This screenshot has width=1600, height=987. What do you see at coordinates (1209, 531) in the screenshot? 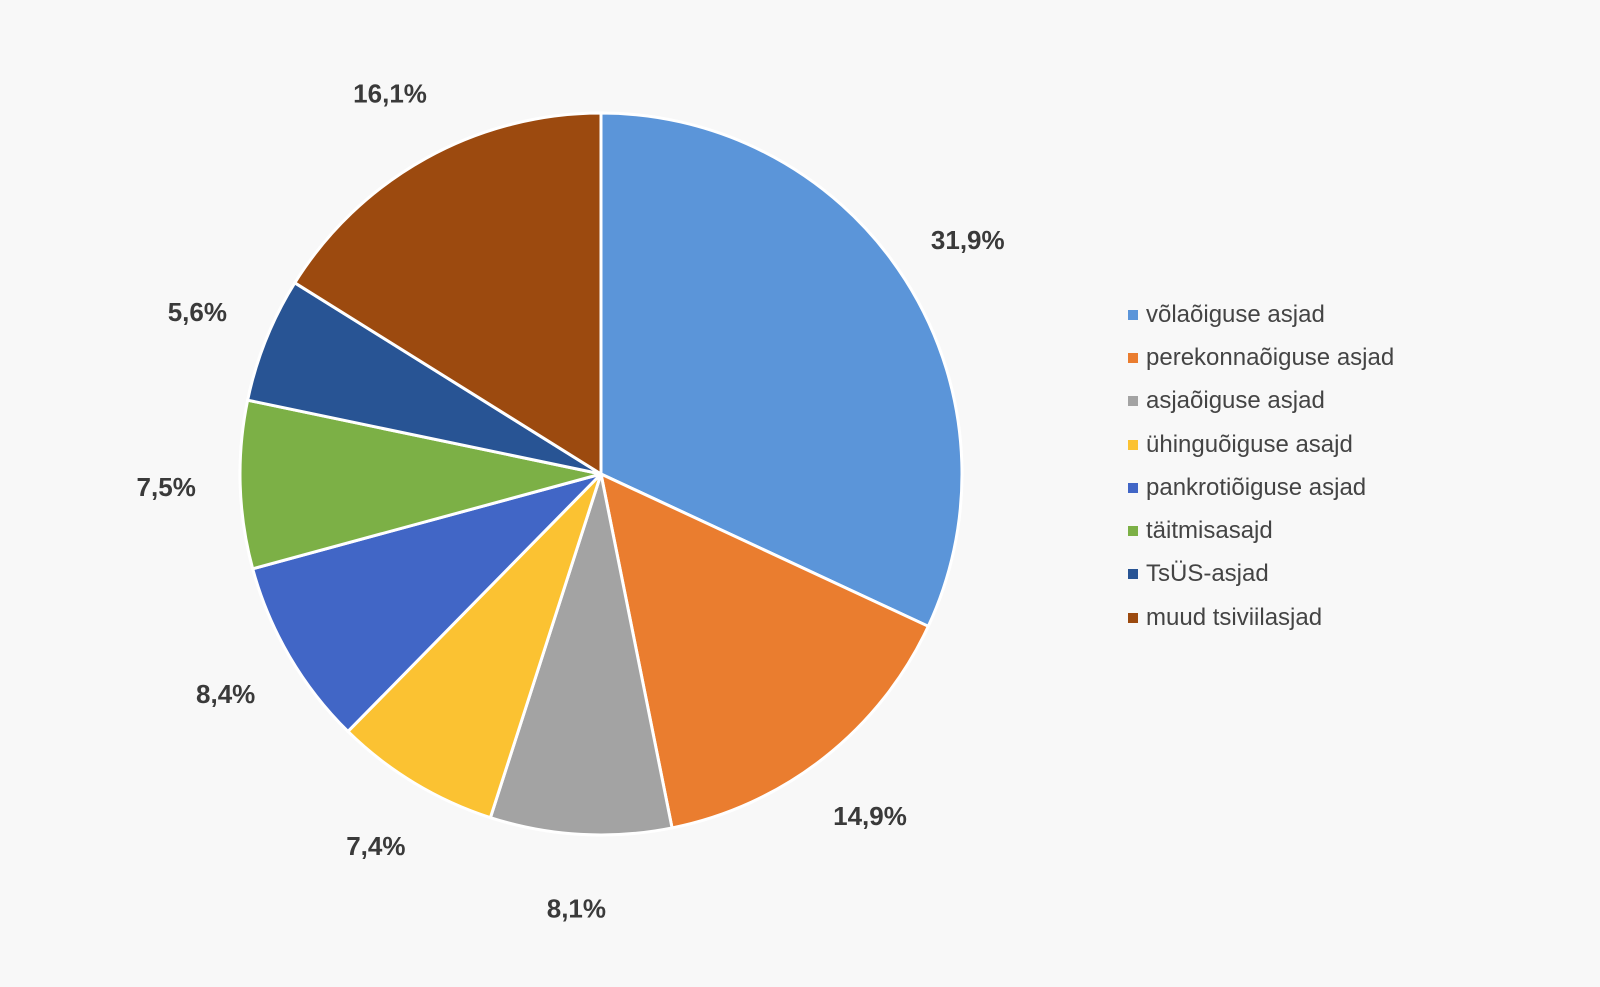
I see `legend-label: täitmisasajd` at bounding box center [1209, 531].